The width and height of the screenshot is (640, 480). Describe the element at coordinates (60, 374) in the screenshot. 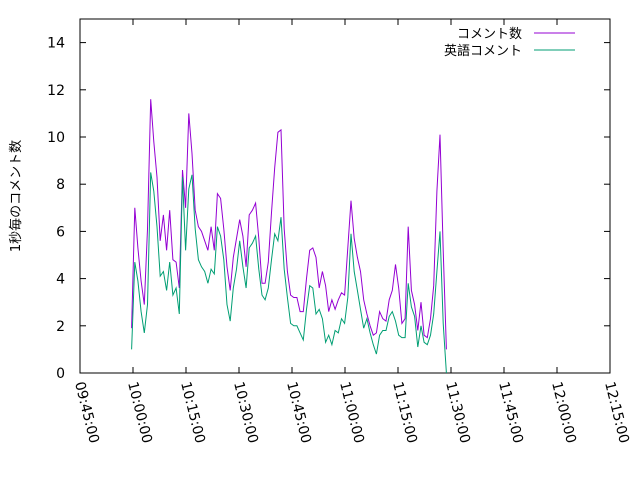

I see `y-tick-label: 0` at that location.